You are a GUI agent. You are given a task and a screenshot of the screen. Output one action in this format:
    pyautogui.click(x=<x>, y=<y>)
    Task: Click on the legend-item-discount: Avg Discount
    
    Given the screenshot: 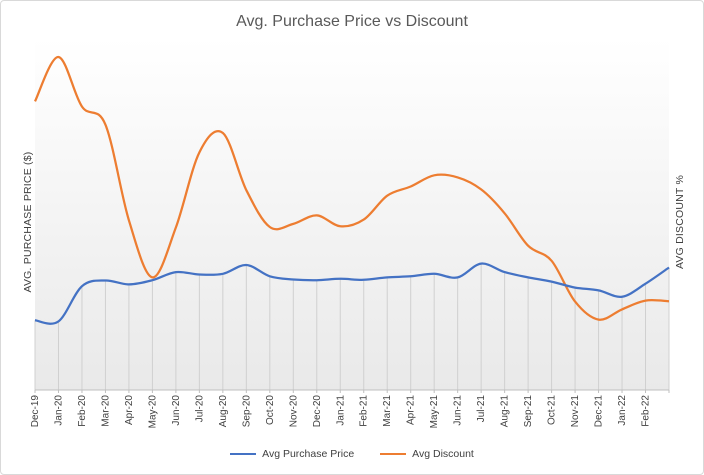 What is the action you would take?
    pyautogui.click(x=427, y=454)
    